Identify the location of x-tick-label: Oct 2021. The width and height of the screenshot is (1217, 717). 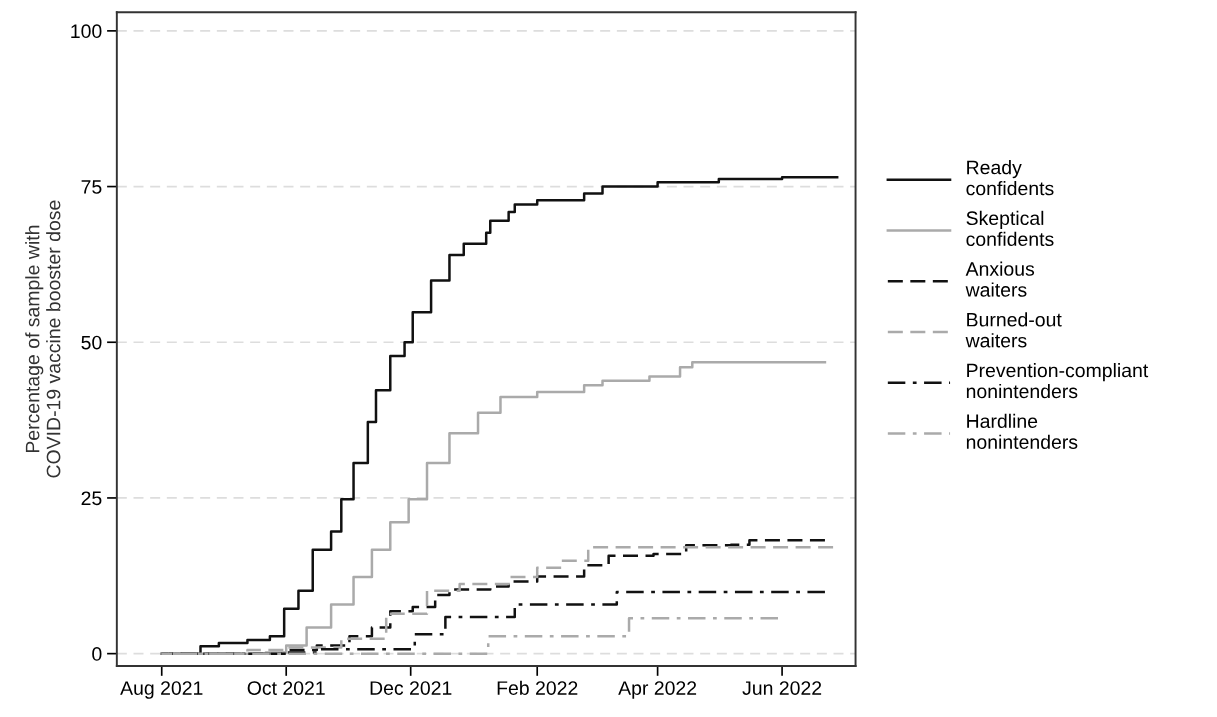
(286, 688).